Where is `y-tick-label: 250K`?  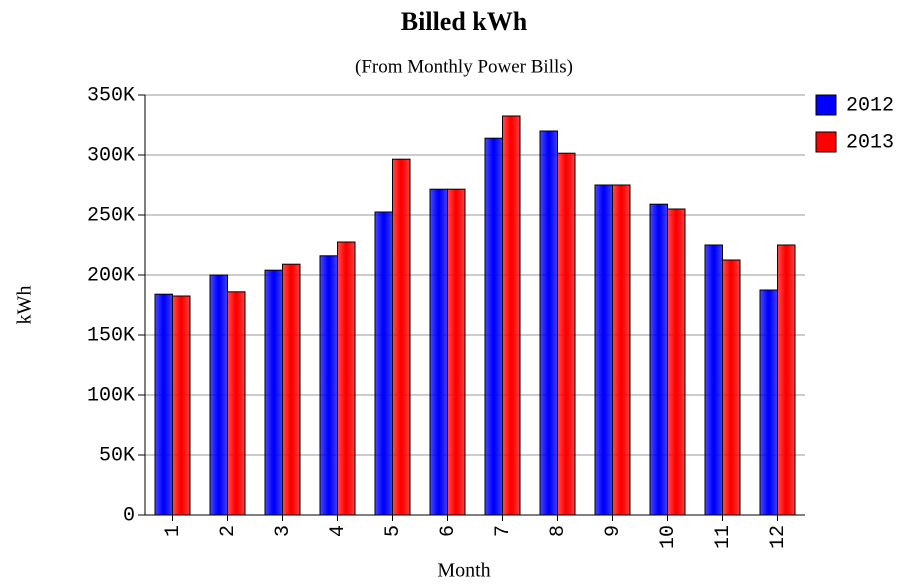
y-tick-label: 250K is located at coordinates (111, 215).